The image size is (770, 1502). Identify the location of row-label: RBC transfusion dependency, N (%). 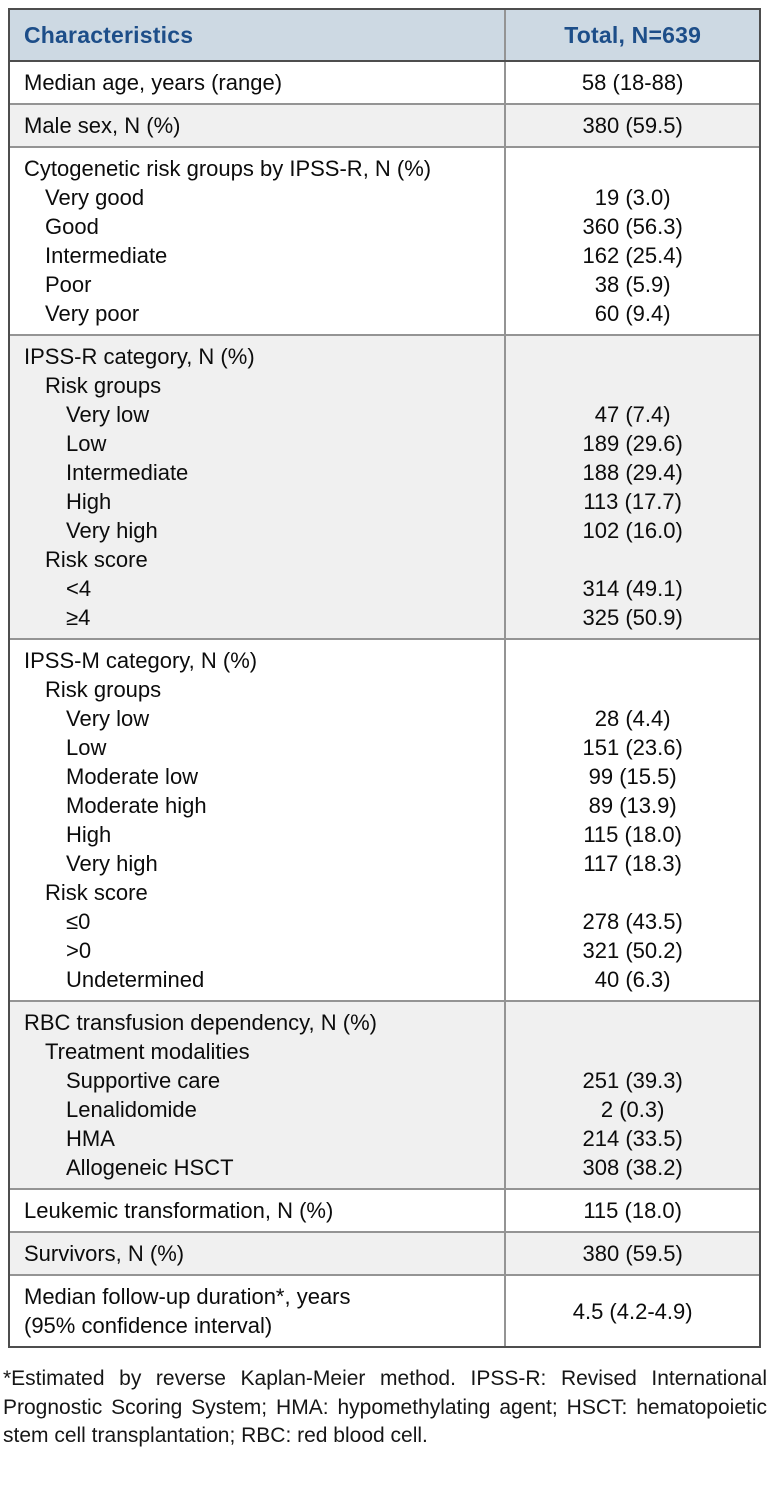
(200, 1022).